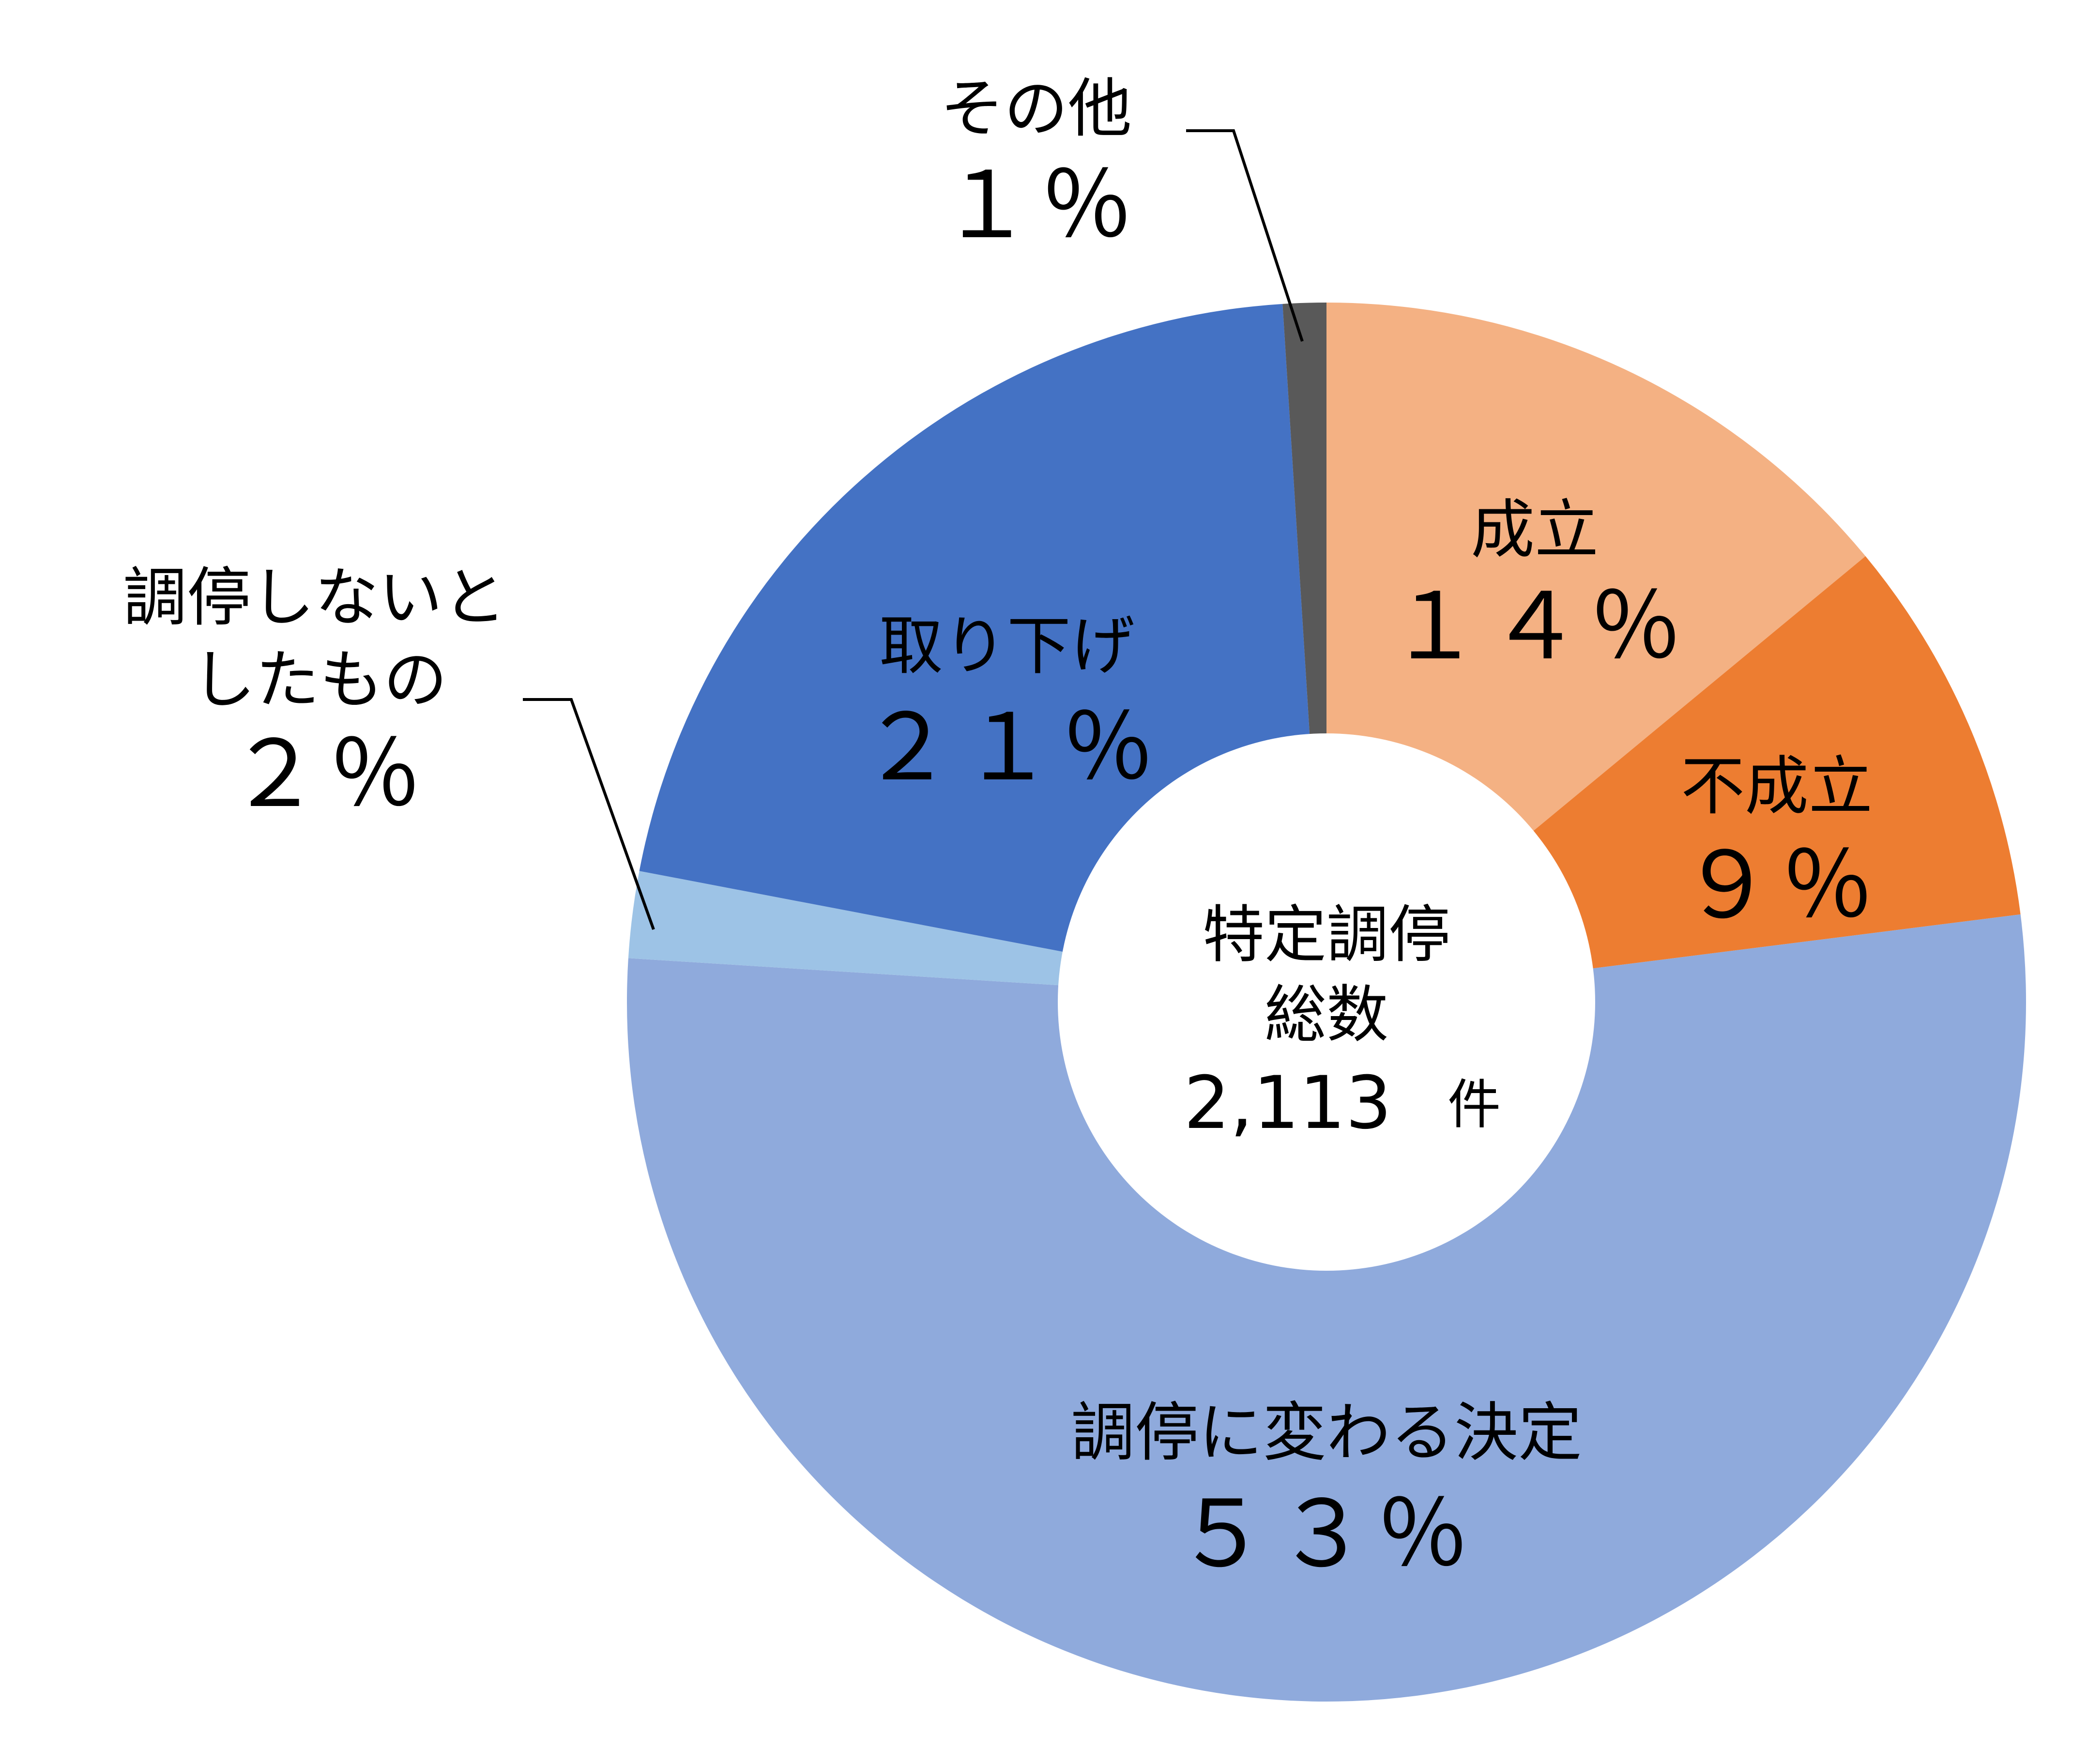 The width and height of the screenshot is (2088, 1764). Describe the element at coordinates (1777, 787) in the screenshot. I see `slice-label-fuseiritsu: 不成立` at that location.